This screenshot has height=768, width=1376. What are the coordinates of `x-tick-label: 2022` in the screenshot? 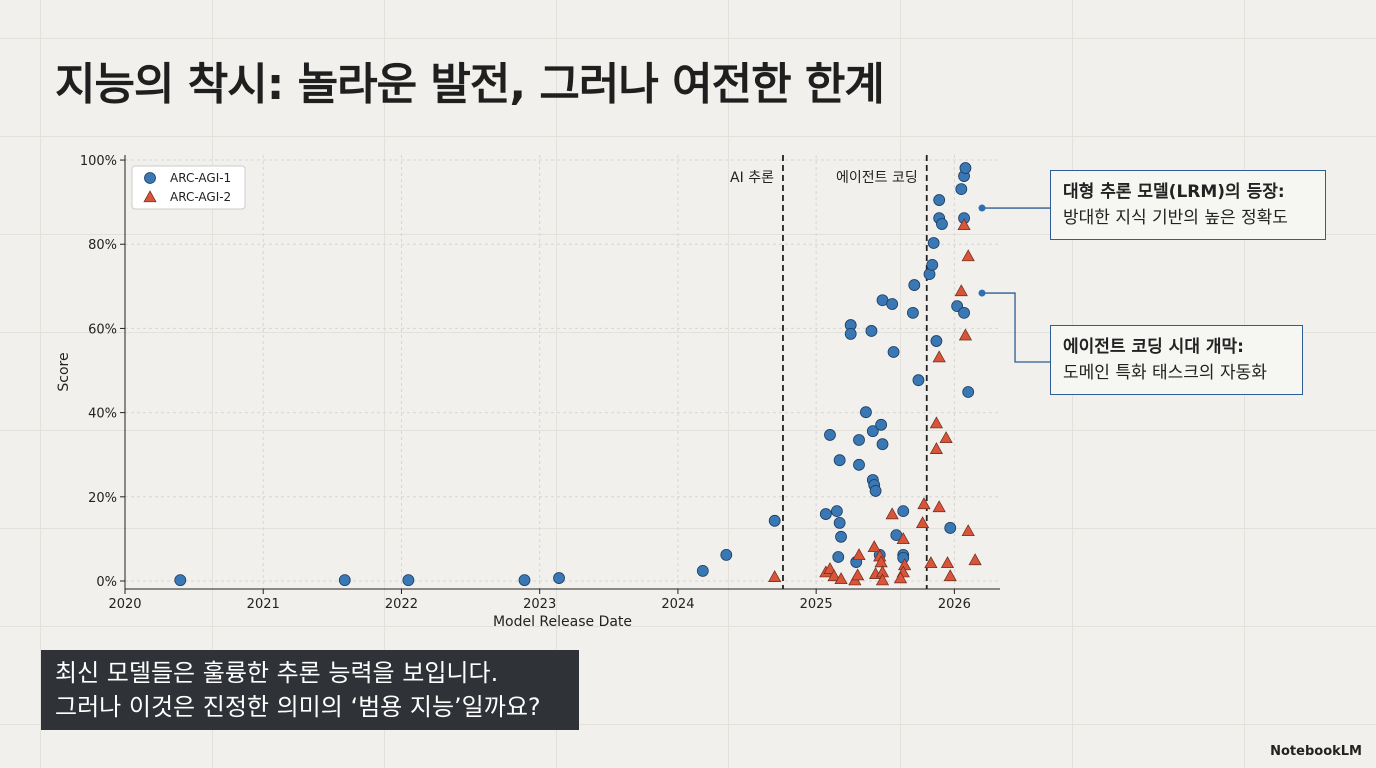 It's located at (401, 604).